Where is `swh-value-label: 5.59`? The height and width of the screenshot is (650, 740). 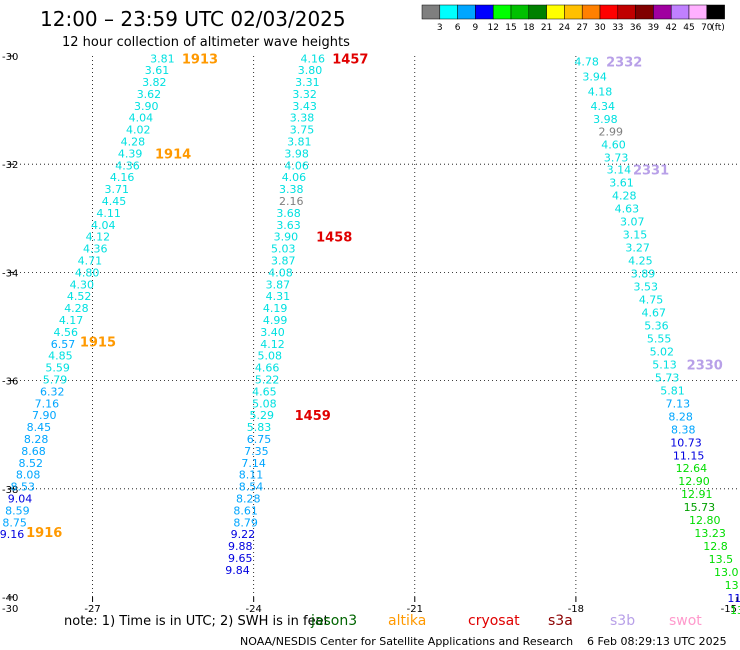 swh-value-label: 5.59 is located at coordinates (57, 368).